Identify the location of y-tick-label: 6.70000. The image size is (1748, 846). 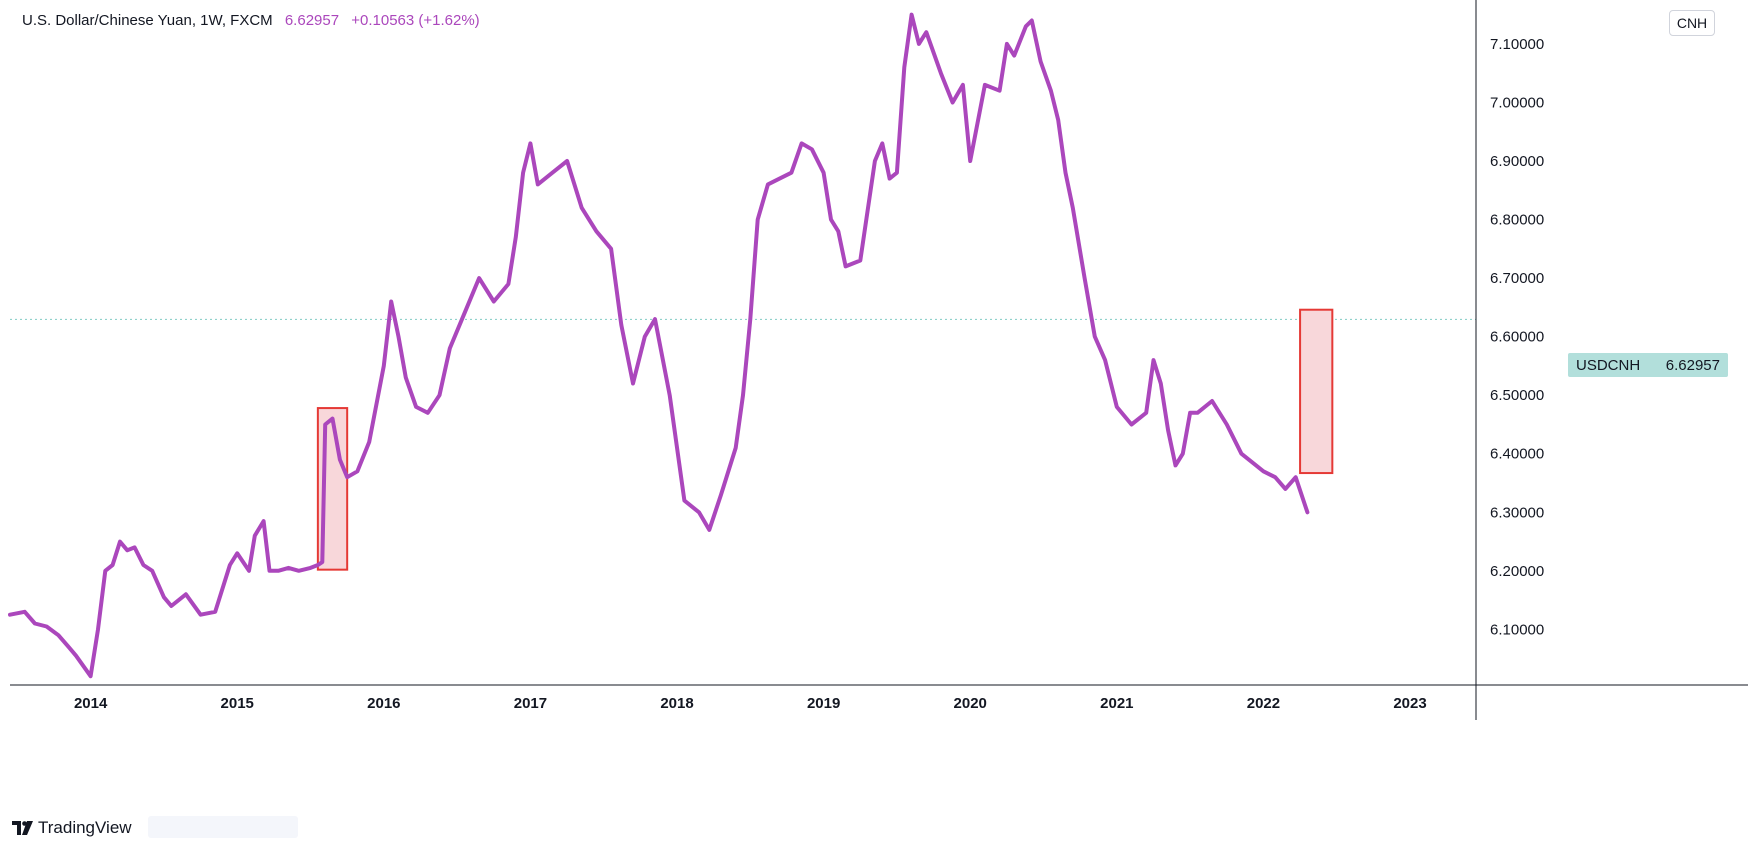
(1517, 278).